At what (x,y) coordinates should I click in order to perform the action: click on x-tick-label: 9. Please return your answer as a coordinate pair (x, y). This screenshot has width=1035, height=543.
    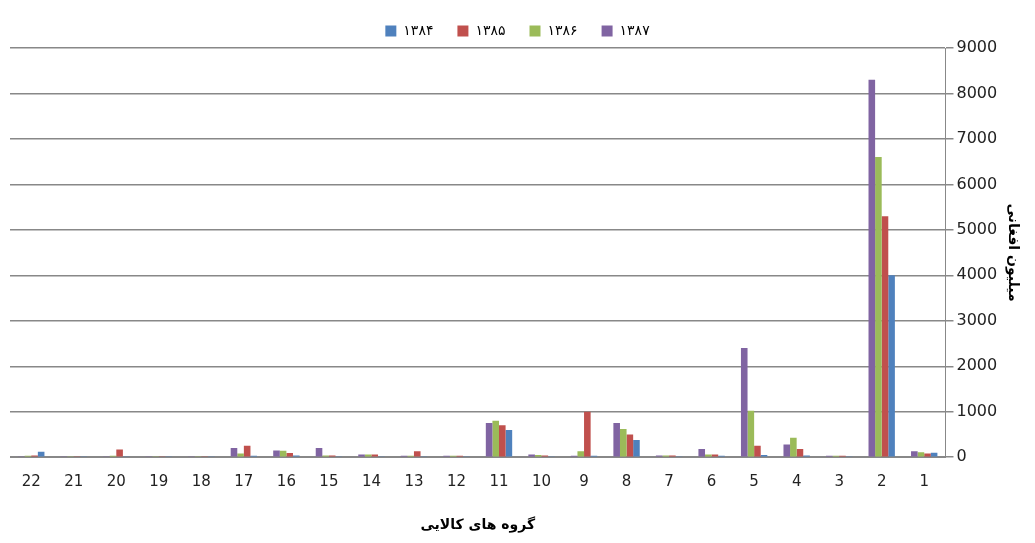
    Looking at the image, I should click on (584, 481).